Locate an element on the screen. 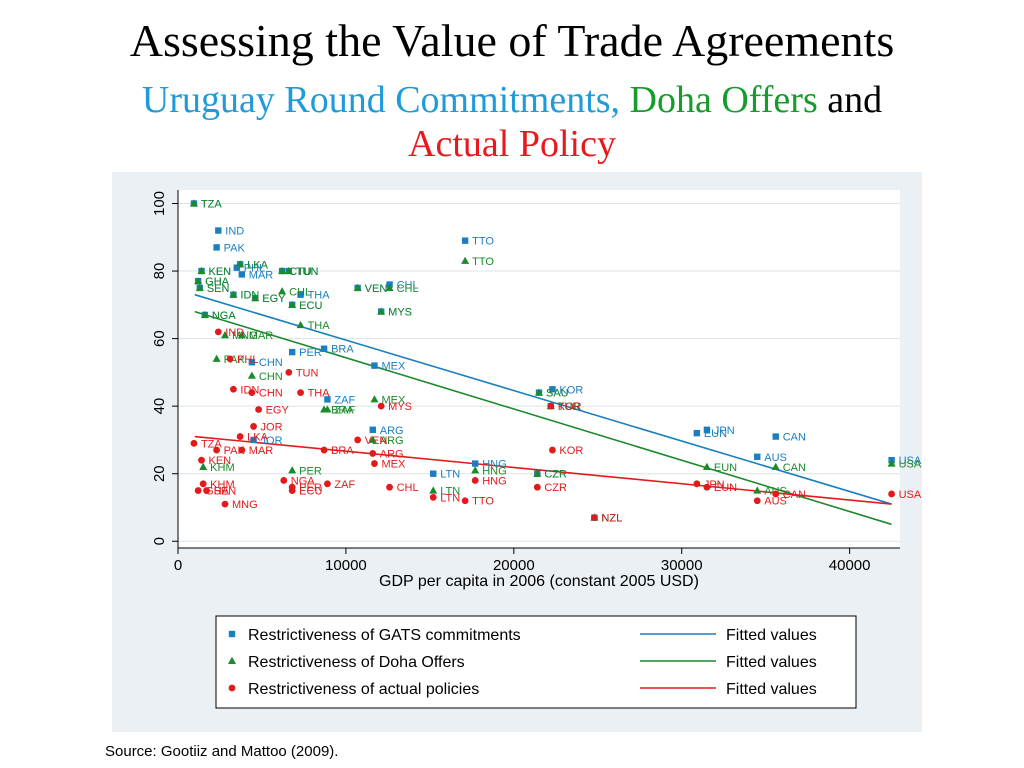  doha-point-label: ZAF is located at coordinates (344, 411).